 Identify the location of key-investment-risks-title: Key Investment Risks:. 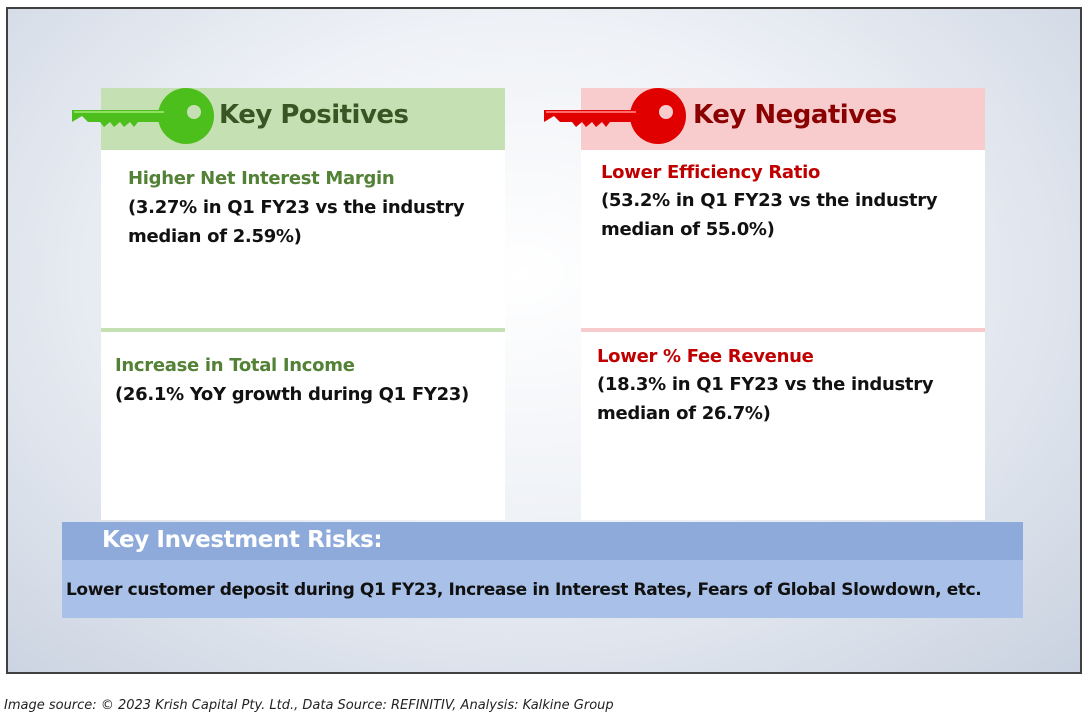
(242, 540).